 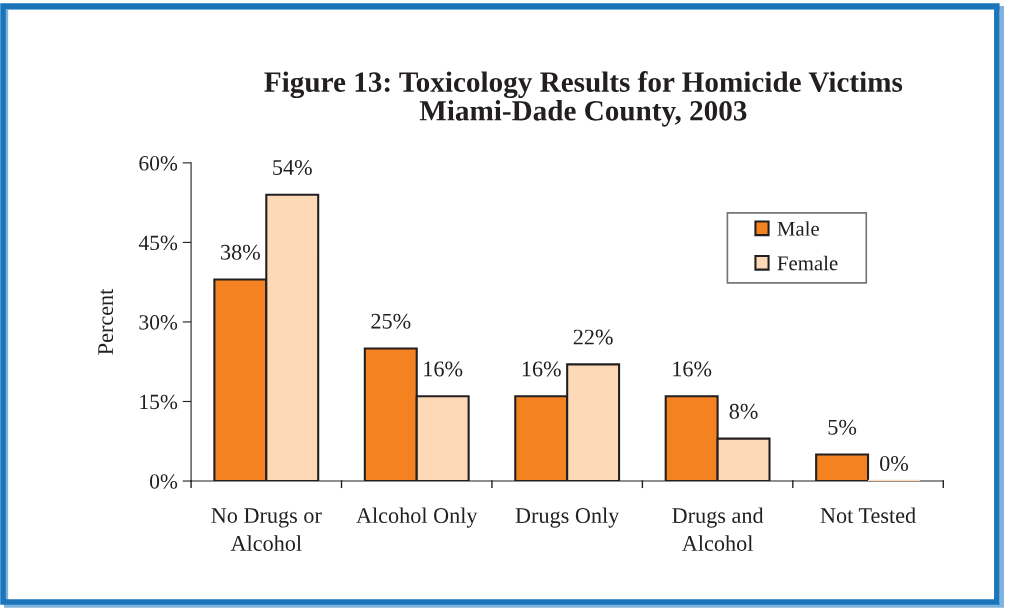 What do you see at coordinates (743, 411) in the screenshot?
I see `data-label: 8%` at bounding box center [743, 411].